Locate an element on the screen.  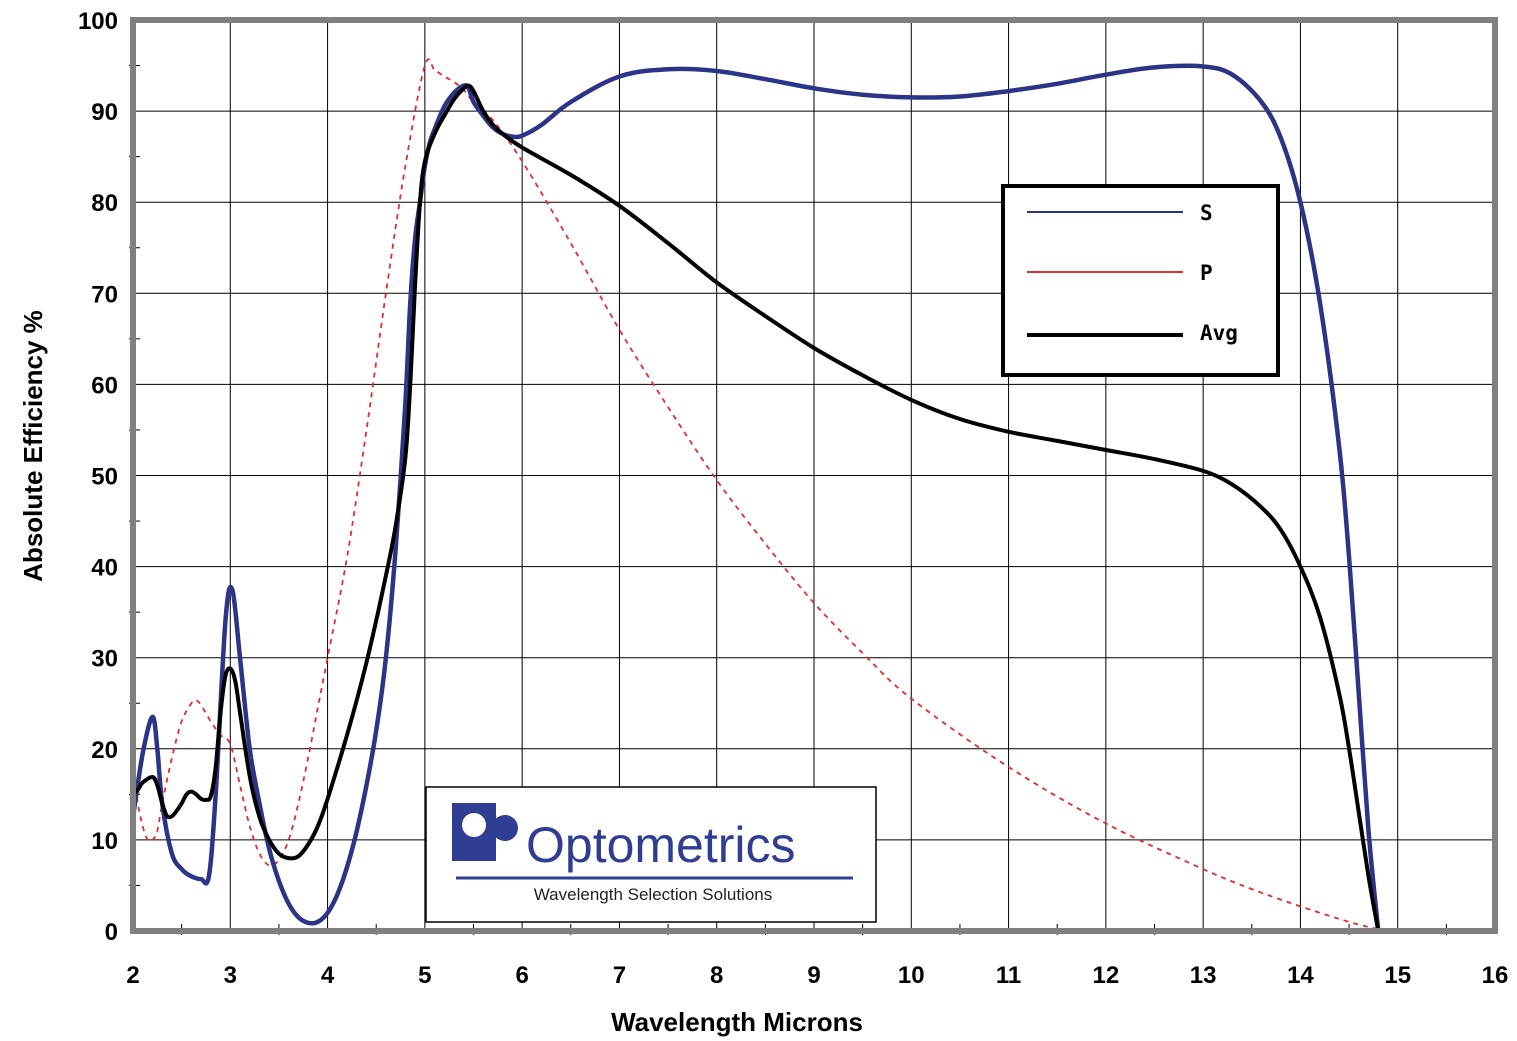
y-tick-label: 10 is located at coordinates (104, 841).